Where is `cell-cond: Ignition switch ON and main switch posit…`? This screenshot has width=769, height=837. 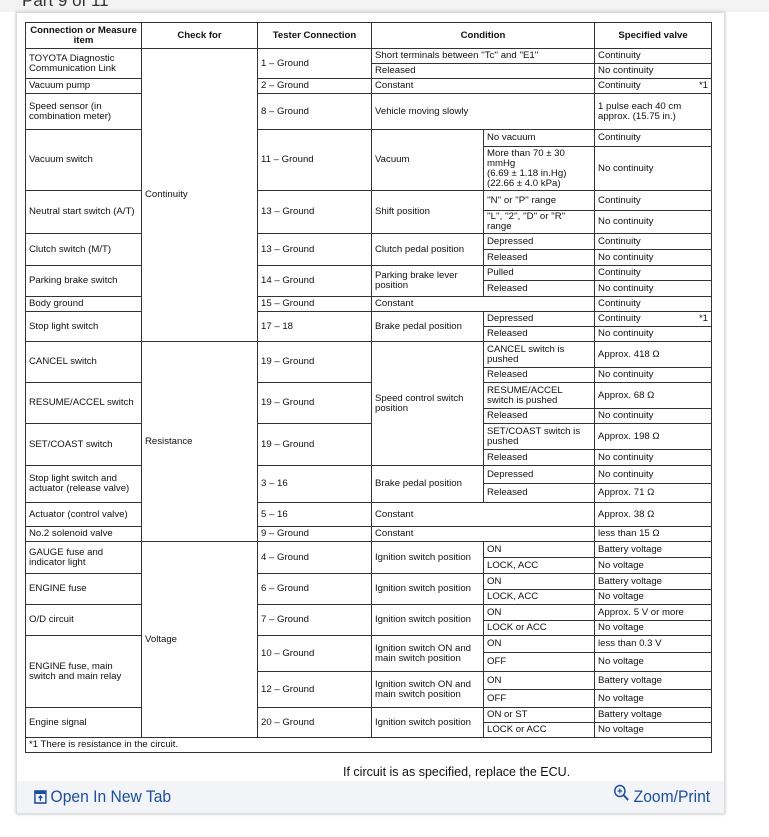 cell-cond: Ignition switch ON and main switch posit… is located at coordinates (427, 653).